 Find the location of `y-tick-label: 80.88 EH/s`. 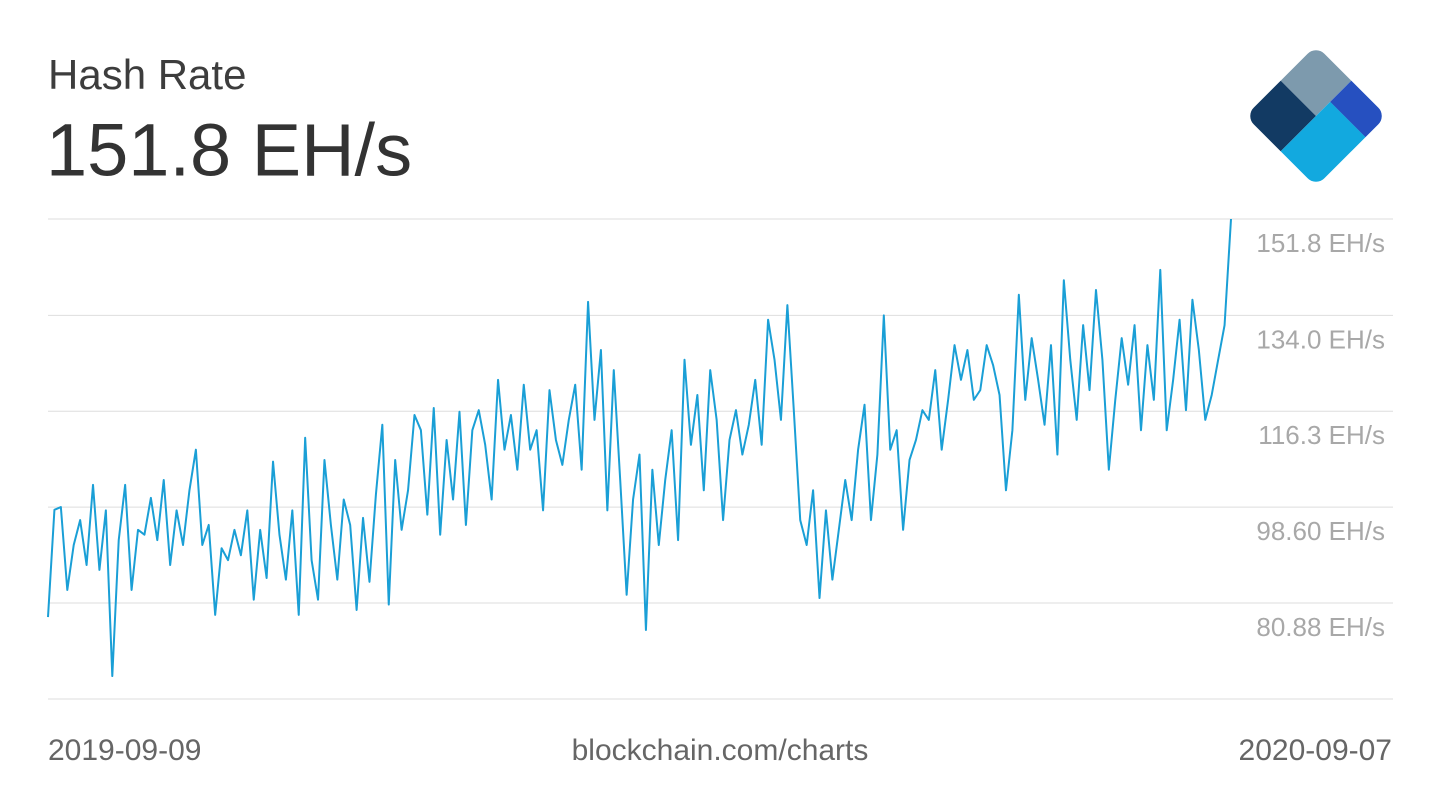

y-tick-label: 80.88 EH/s is located at coordinates (1320, 627).